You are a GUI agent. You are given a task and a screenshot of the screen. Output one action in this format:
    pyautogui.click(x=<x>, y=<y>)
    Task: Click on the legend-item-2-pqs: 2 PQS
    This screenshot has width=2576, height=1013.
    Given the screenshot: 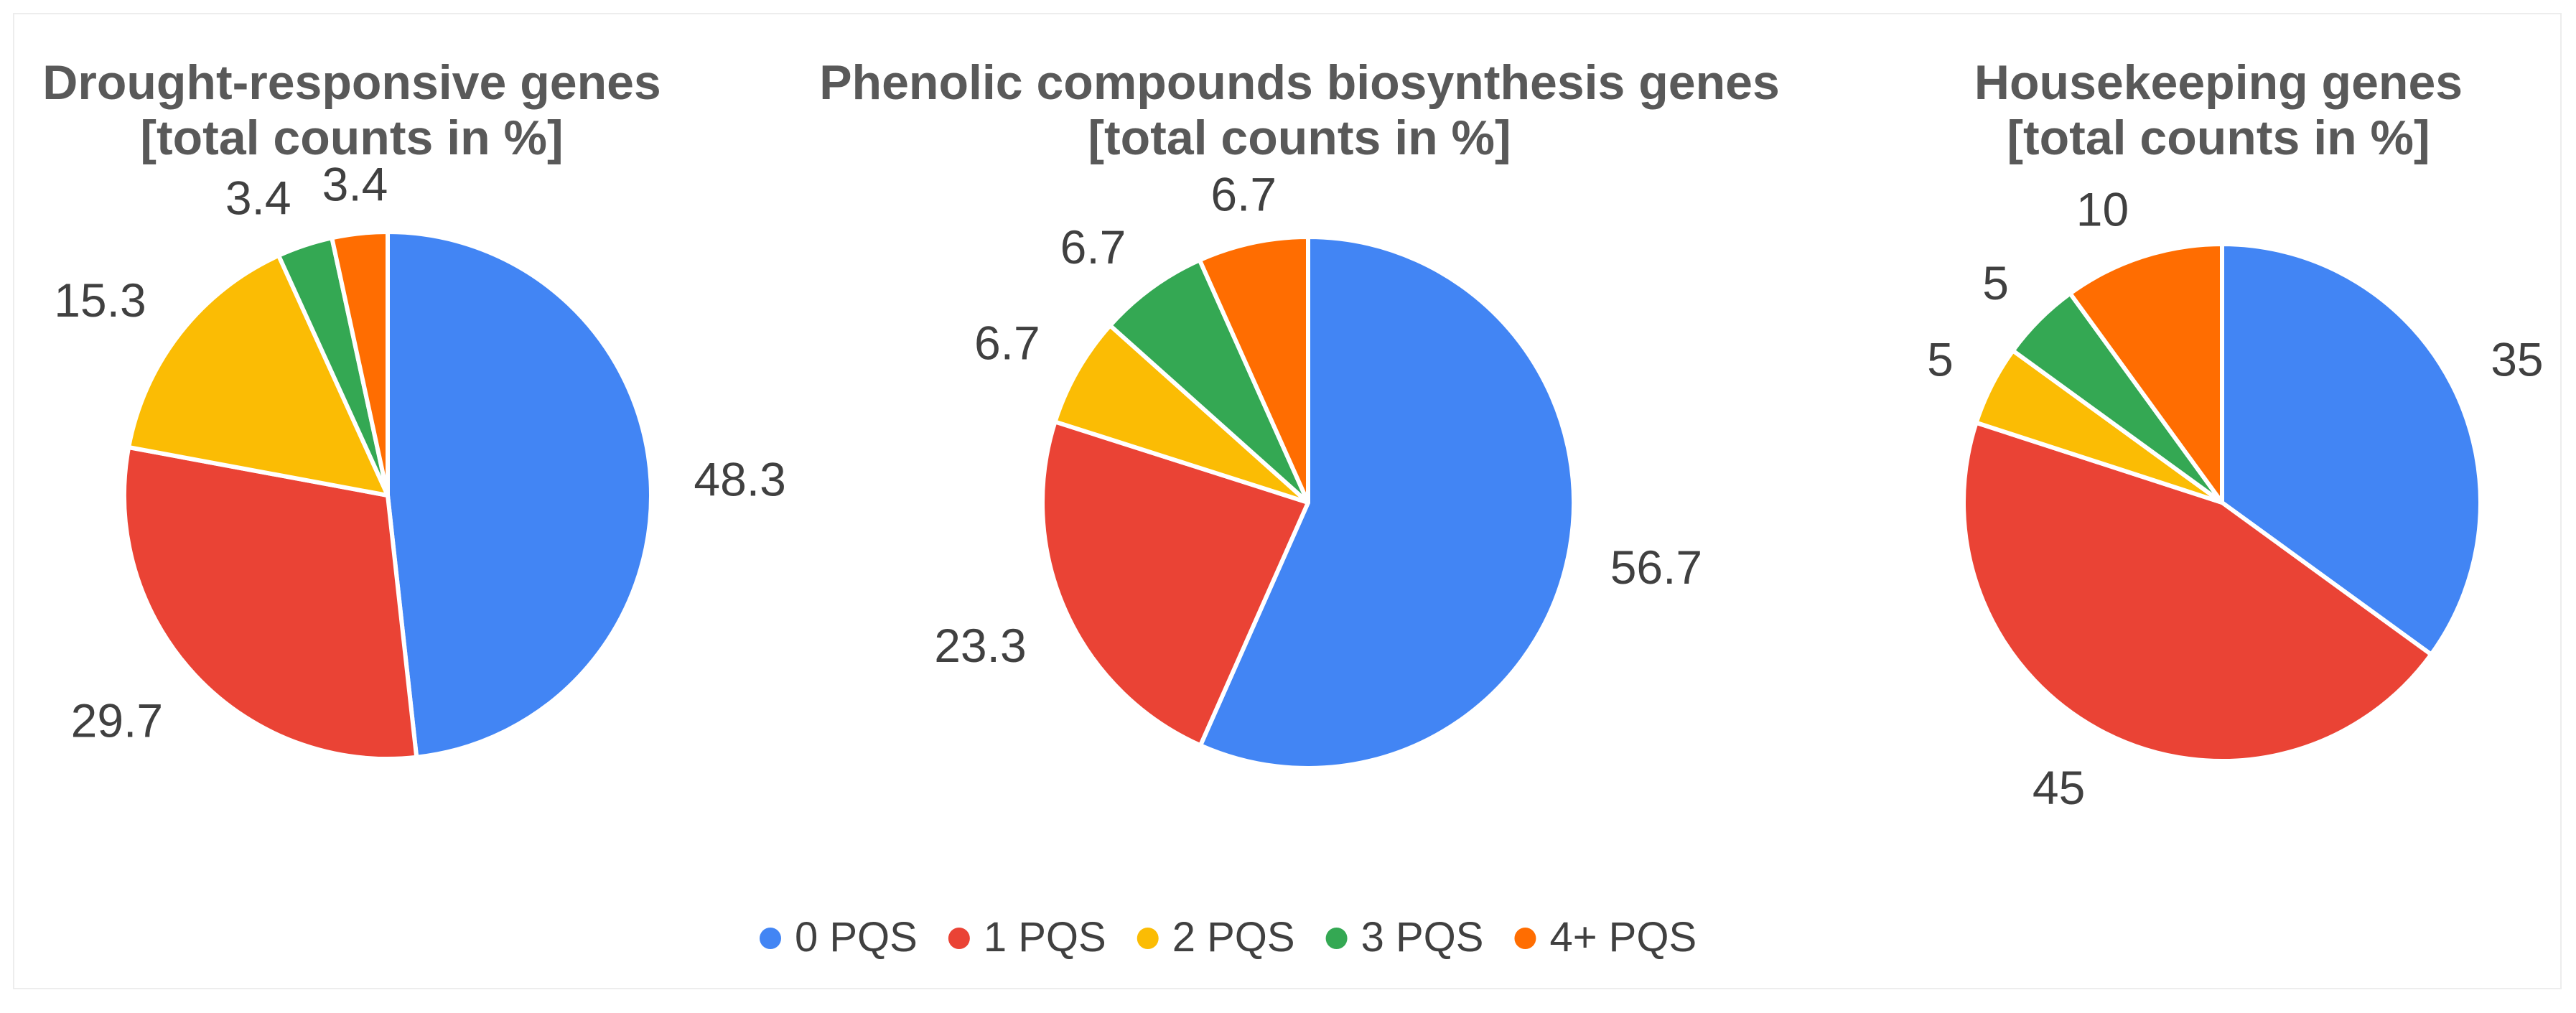 What is the action you would take?
    pyautogui.click(x=1216, y=937)
    